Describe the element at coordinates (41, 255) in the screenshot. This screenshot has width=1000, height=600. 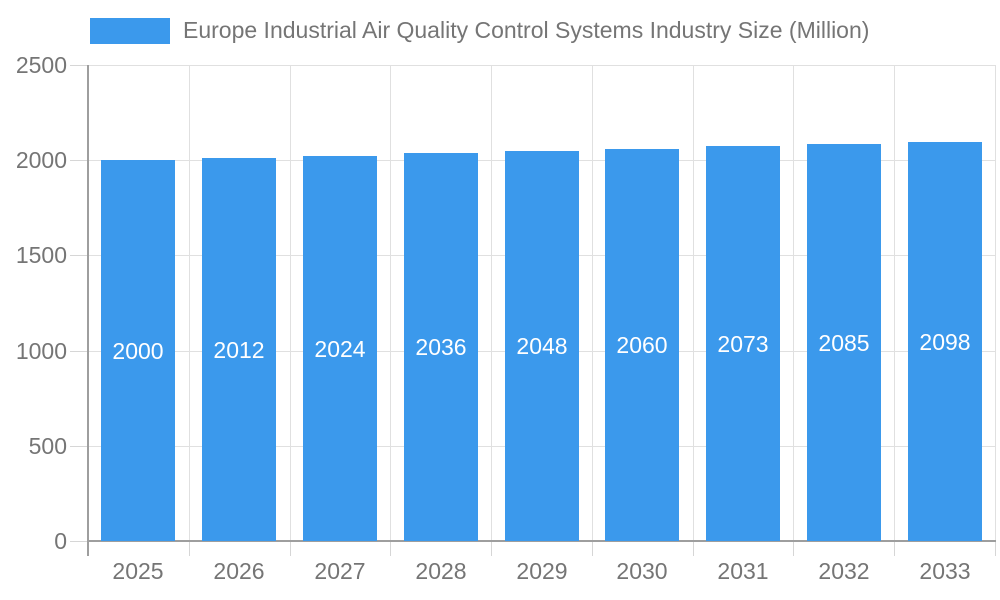
I see `y-tick-label: 1500` at that location.